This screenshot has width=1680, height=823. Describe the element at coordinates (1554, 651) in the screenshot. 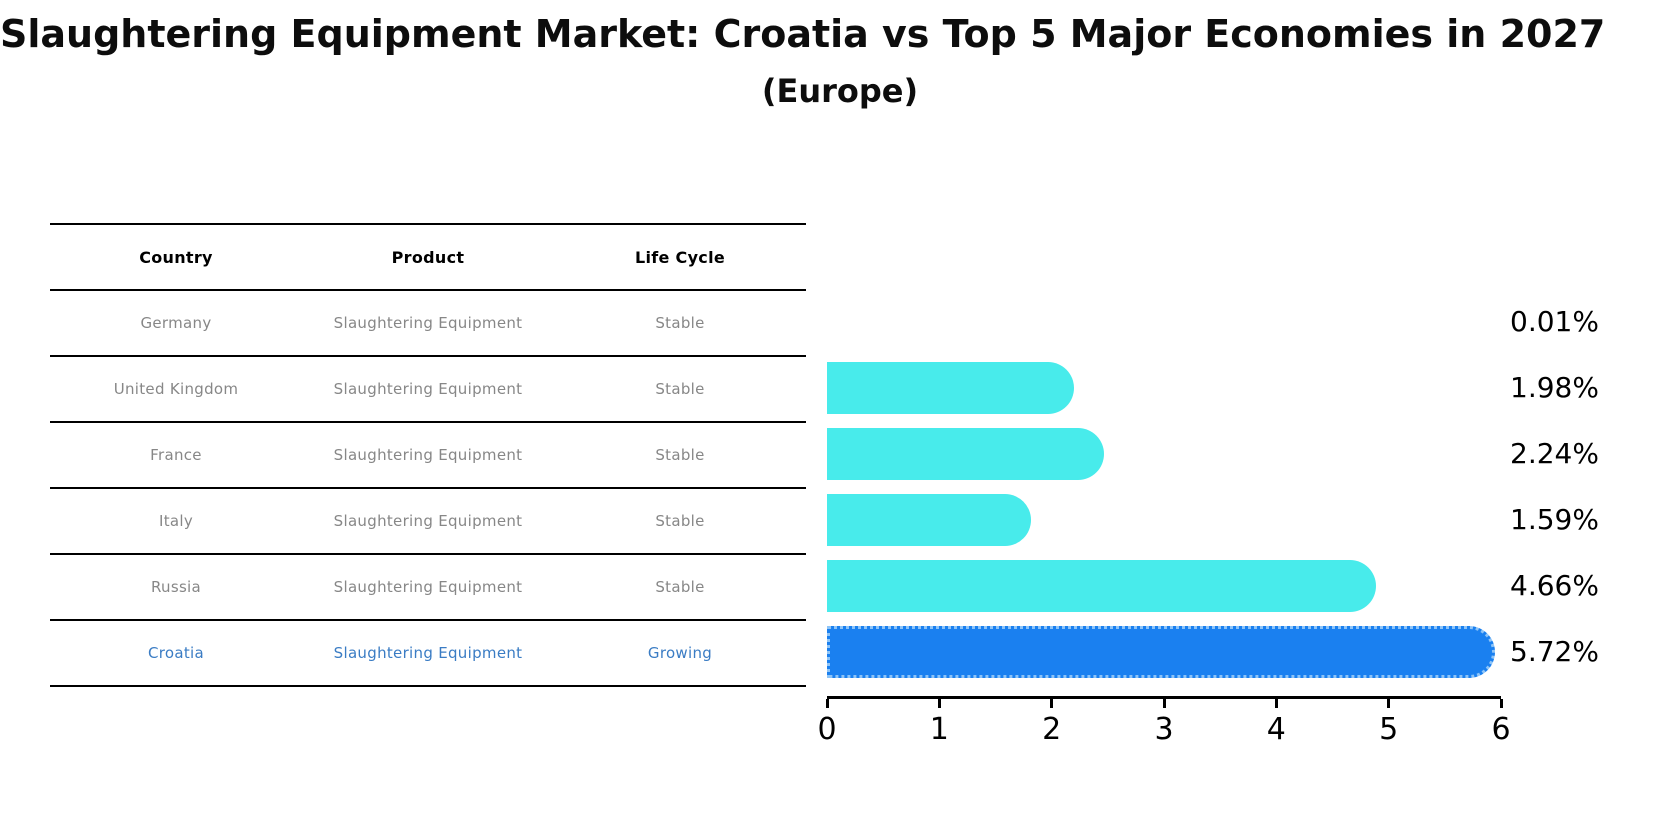

I see `value-label: 5.72%` at that location.